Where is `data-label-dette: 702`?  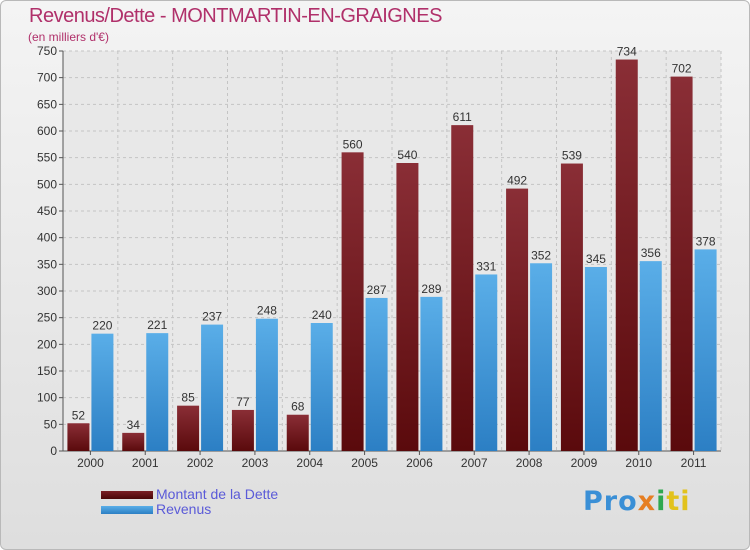 data-label-dette: 702 is located at coordinates (682, 69).